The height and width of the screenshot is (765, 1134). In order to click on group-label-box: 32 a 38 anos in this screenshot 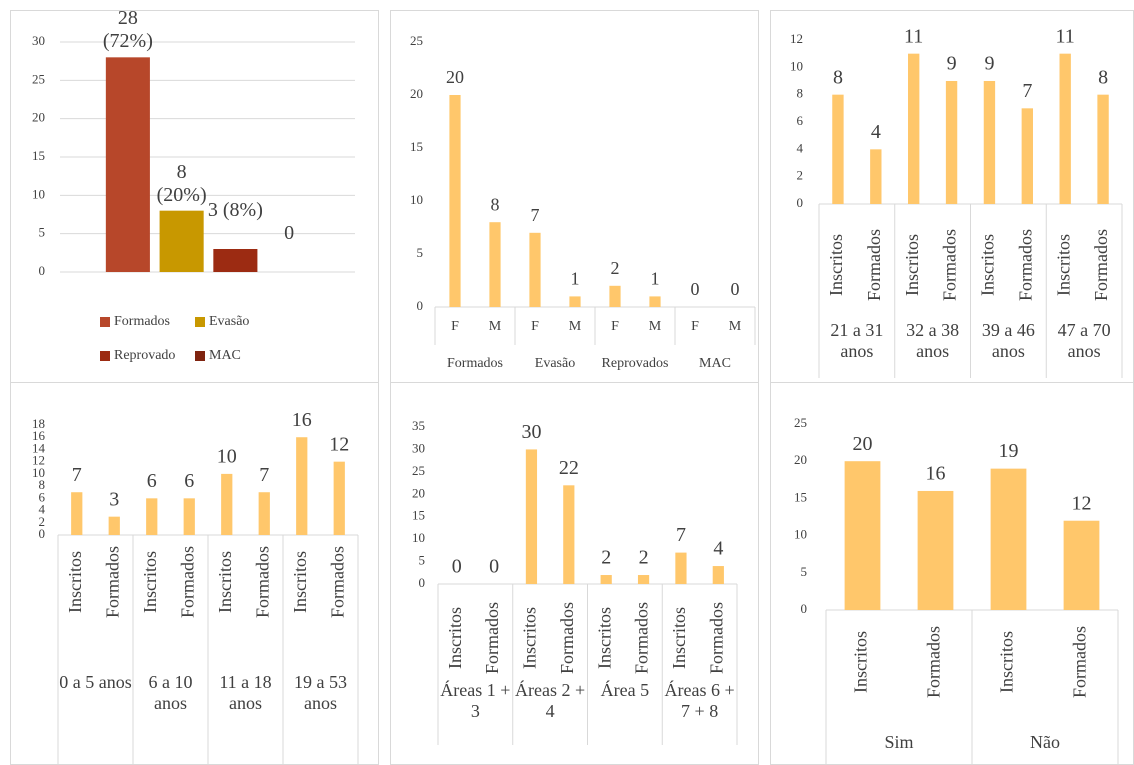, I will do `click(932, 340)`.